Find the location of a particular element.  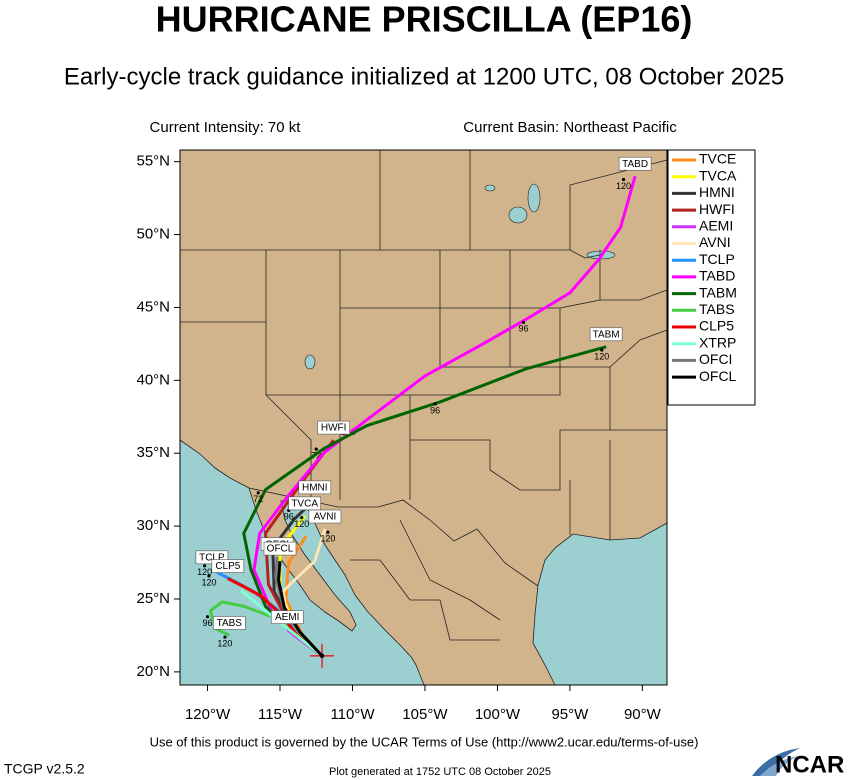

legend-label: TABD is located at coordinates (717, 276).